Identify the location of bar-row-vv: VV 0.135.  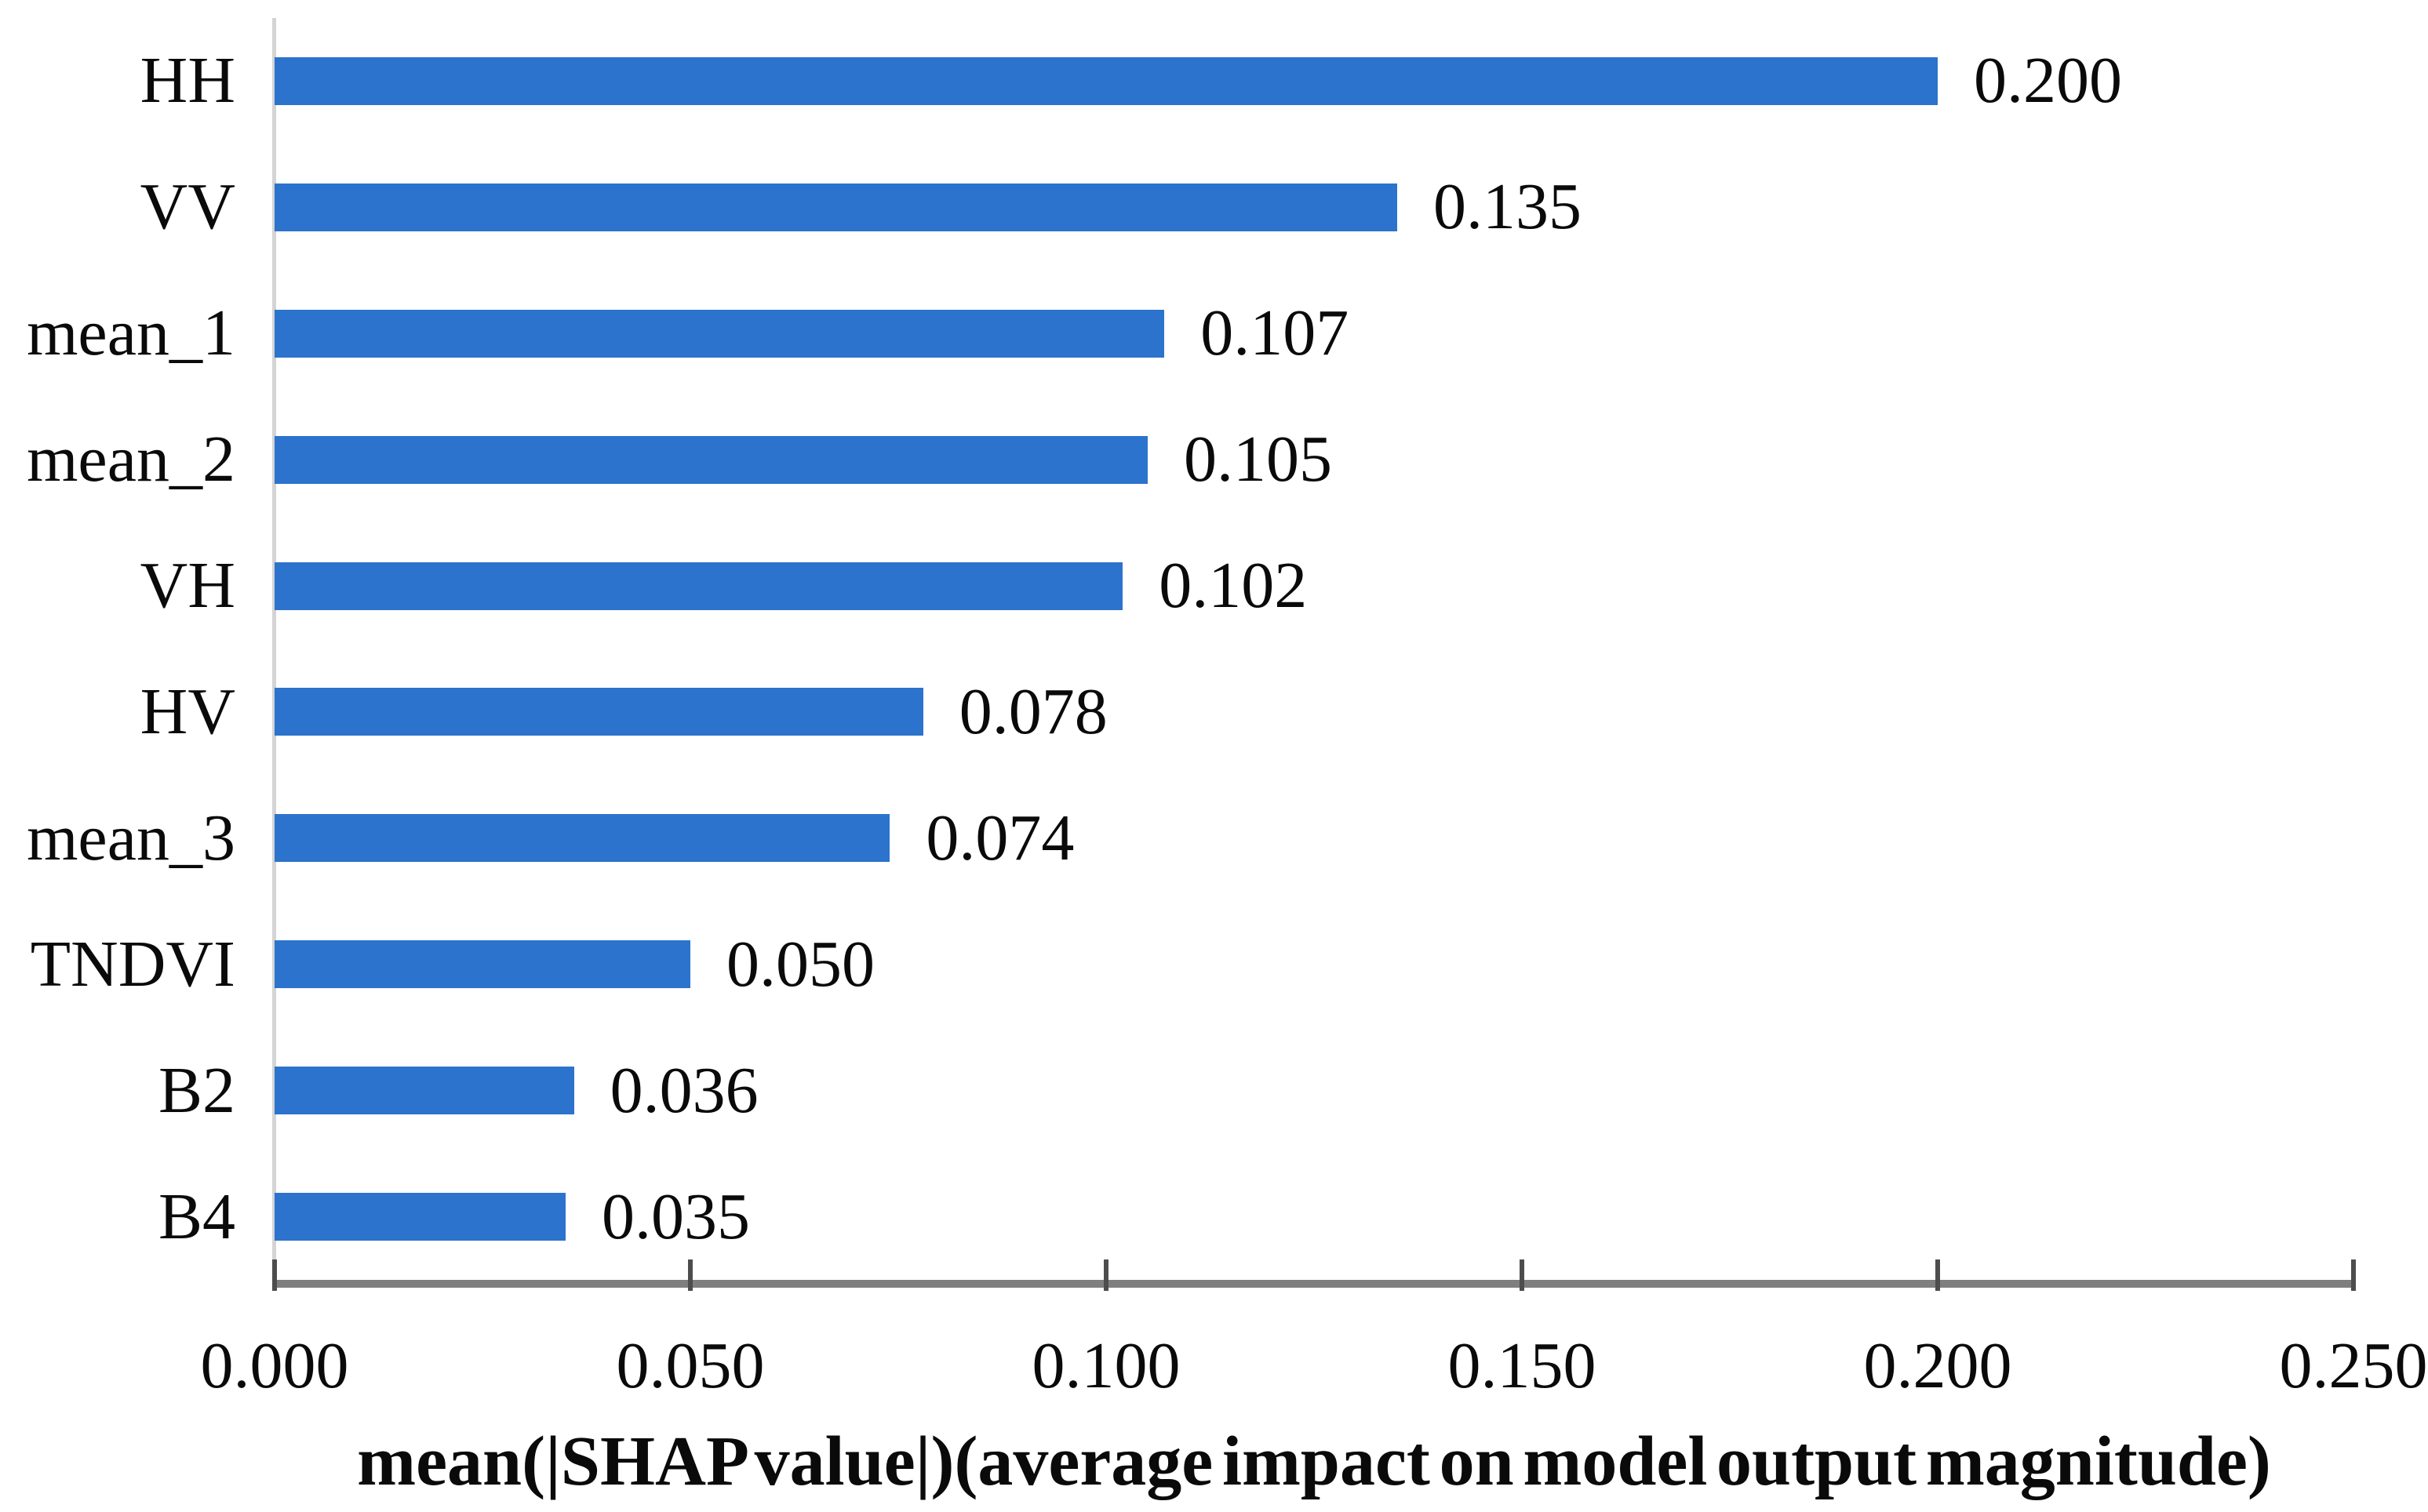
(1214, 207).